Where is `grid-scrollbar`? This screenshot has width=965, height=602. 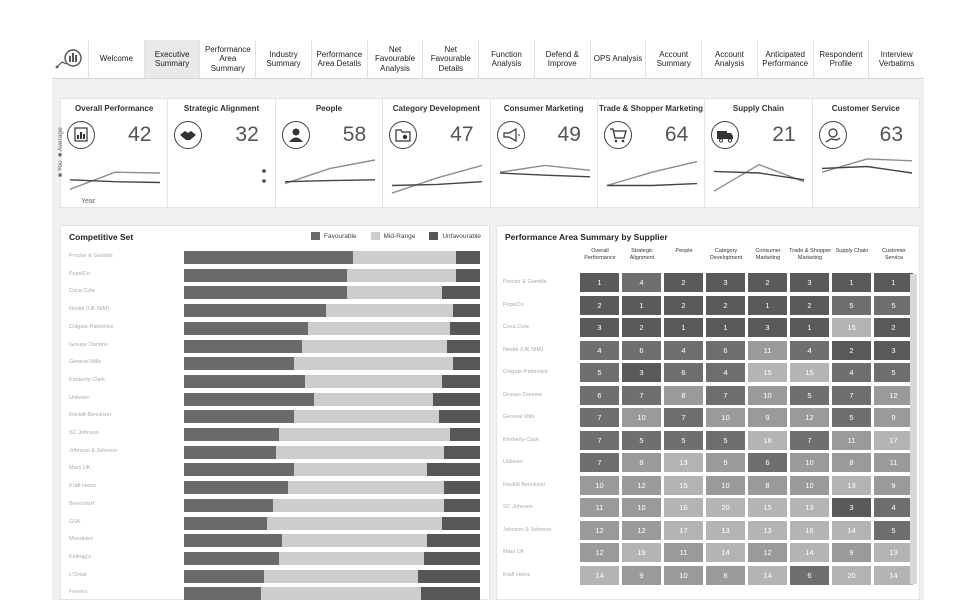 grid-scrollbar is located at coordinates (913, 429).